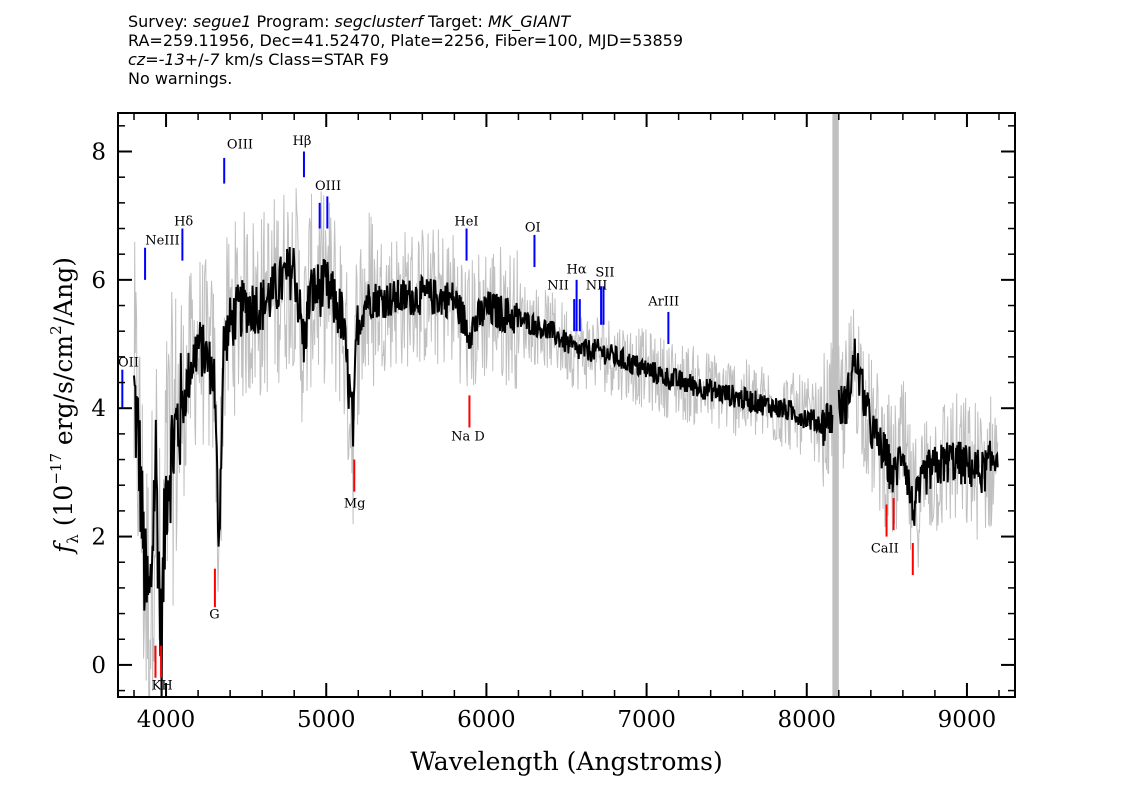  Describe the element at coordinates (63, 510) in the screenshot. I see `y-axis-open: (10` at that location.